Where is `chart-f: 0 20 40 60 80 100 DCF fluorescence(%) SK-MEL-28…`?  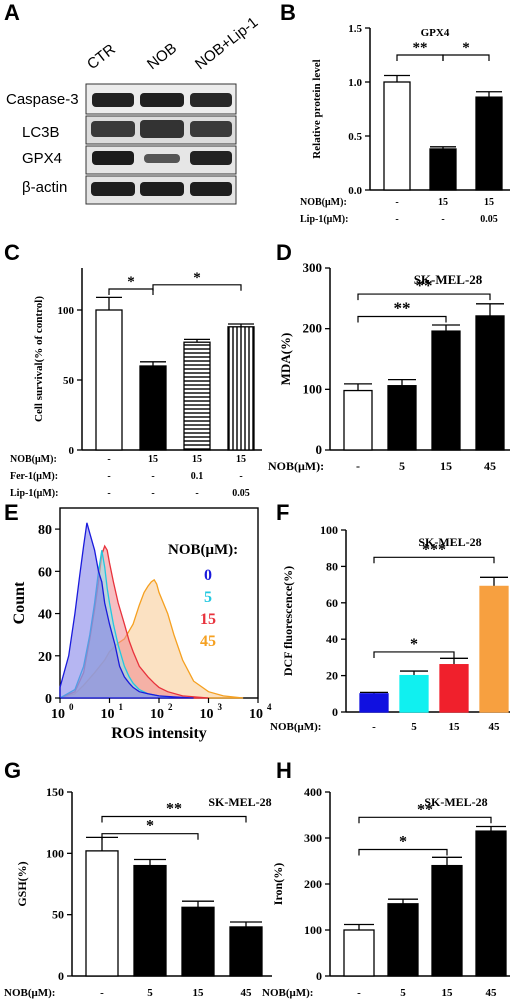 chart-f: 0 20 40 60 80 100 DCF fluorescence(%) SK-MEL-28… is located at coordinates (390, 628).